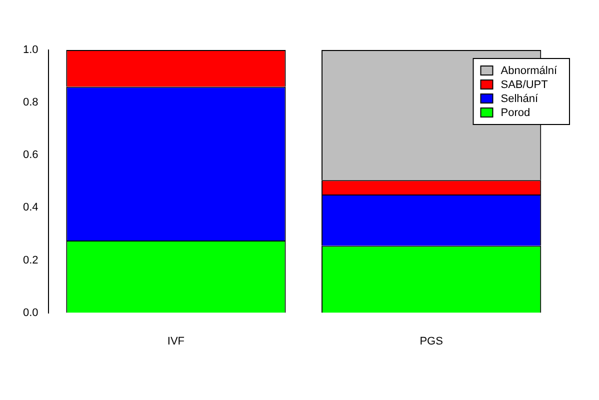 Image resolution: width=599 pixels, height=400 pixels. What do you see at coordinates (30, 312) in the screenshot?
I see `y-tick-label: 0.0` at bounding box center [30, 312].